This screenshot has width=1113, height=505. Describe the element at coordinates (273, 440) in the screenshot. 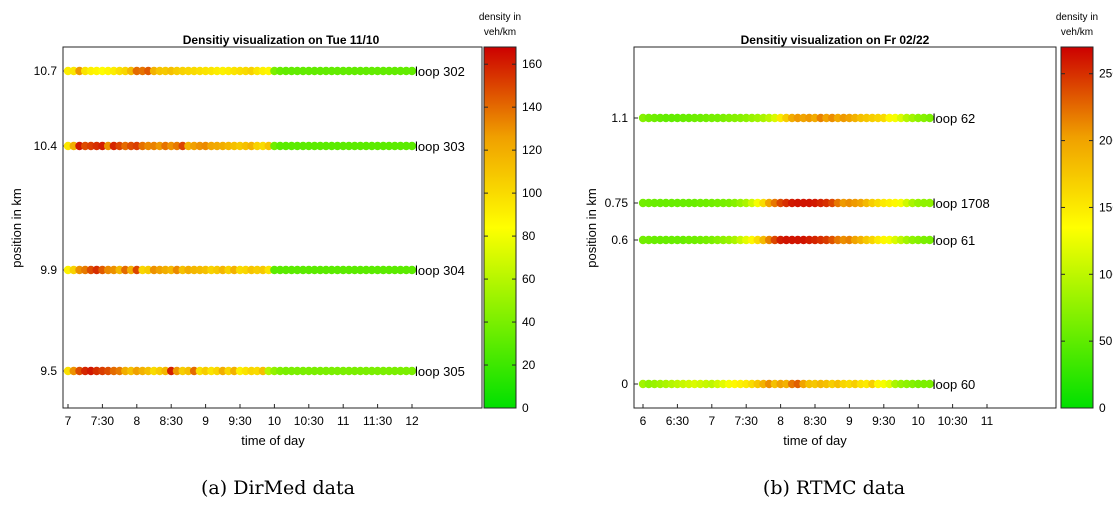

I see `panel-a-x-axis-label: time of day` at that location.